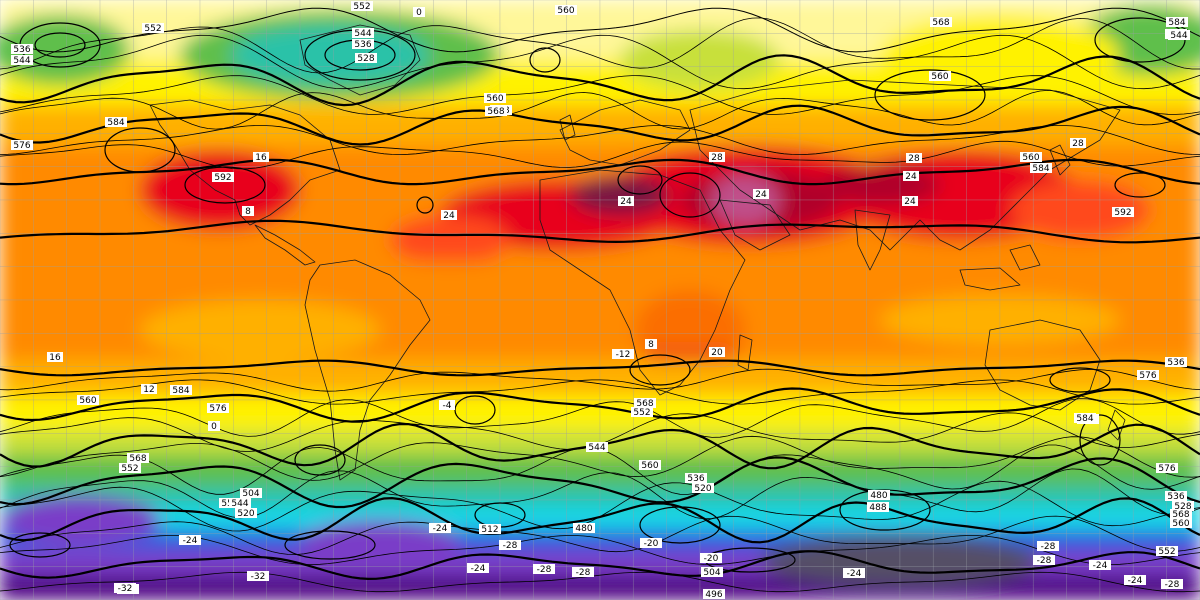 This screenshot has height=600, width=1200. Describe the element at coordinates (490, 529) in the screenshot. I see `z500-contour-label: 512` at that location.